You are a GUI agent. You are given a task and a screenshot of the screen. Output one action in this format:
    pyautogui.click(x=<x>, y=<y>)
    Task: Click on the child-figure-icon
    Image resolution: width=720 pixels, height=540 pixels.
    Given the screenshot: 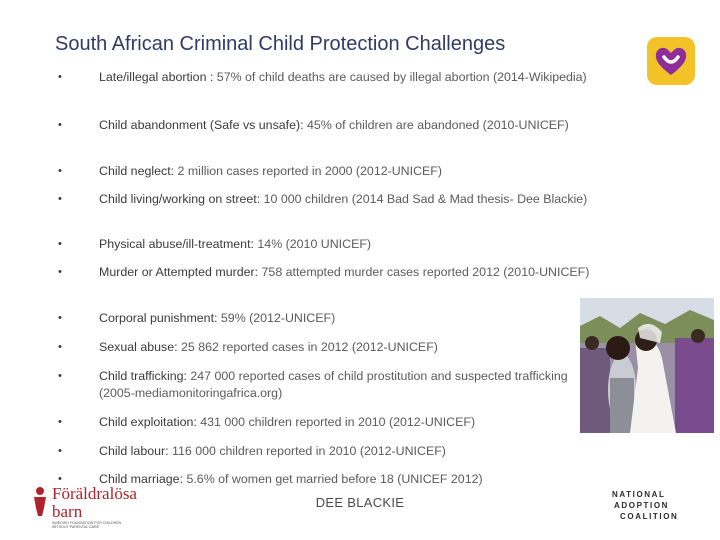 What is the action you would take?
    pyautogui.click(x=40, y=501)
    